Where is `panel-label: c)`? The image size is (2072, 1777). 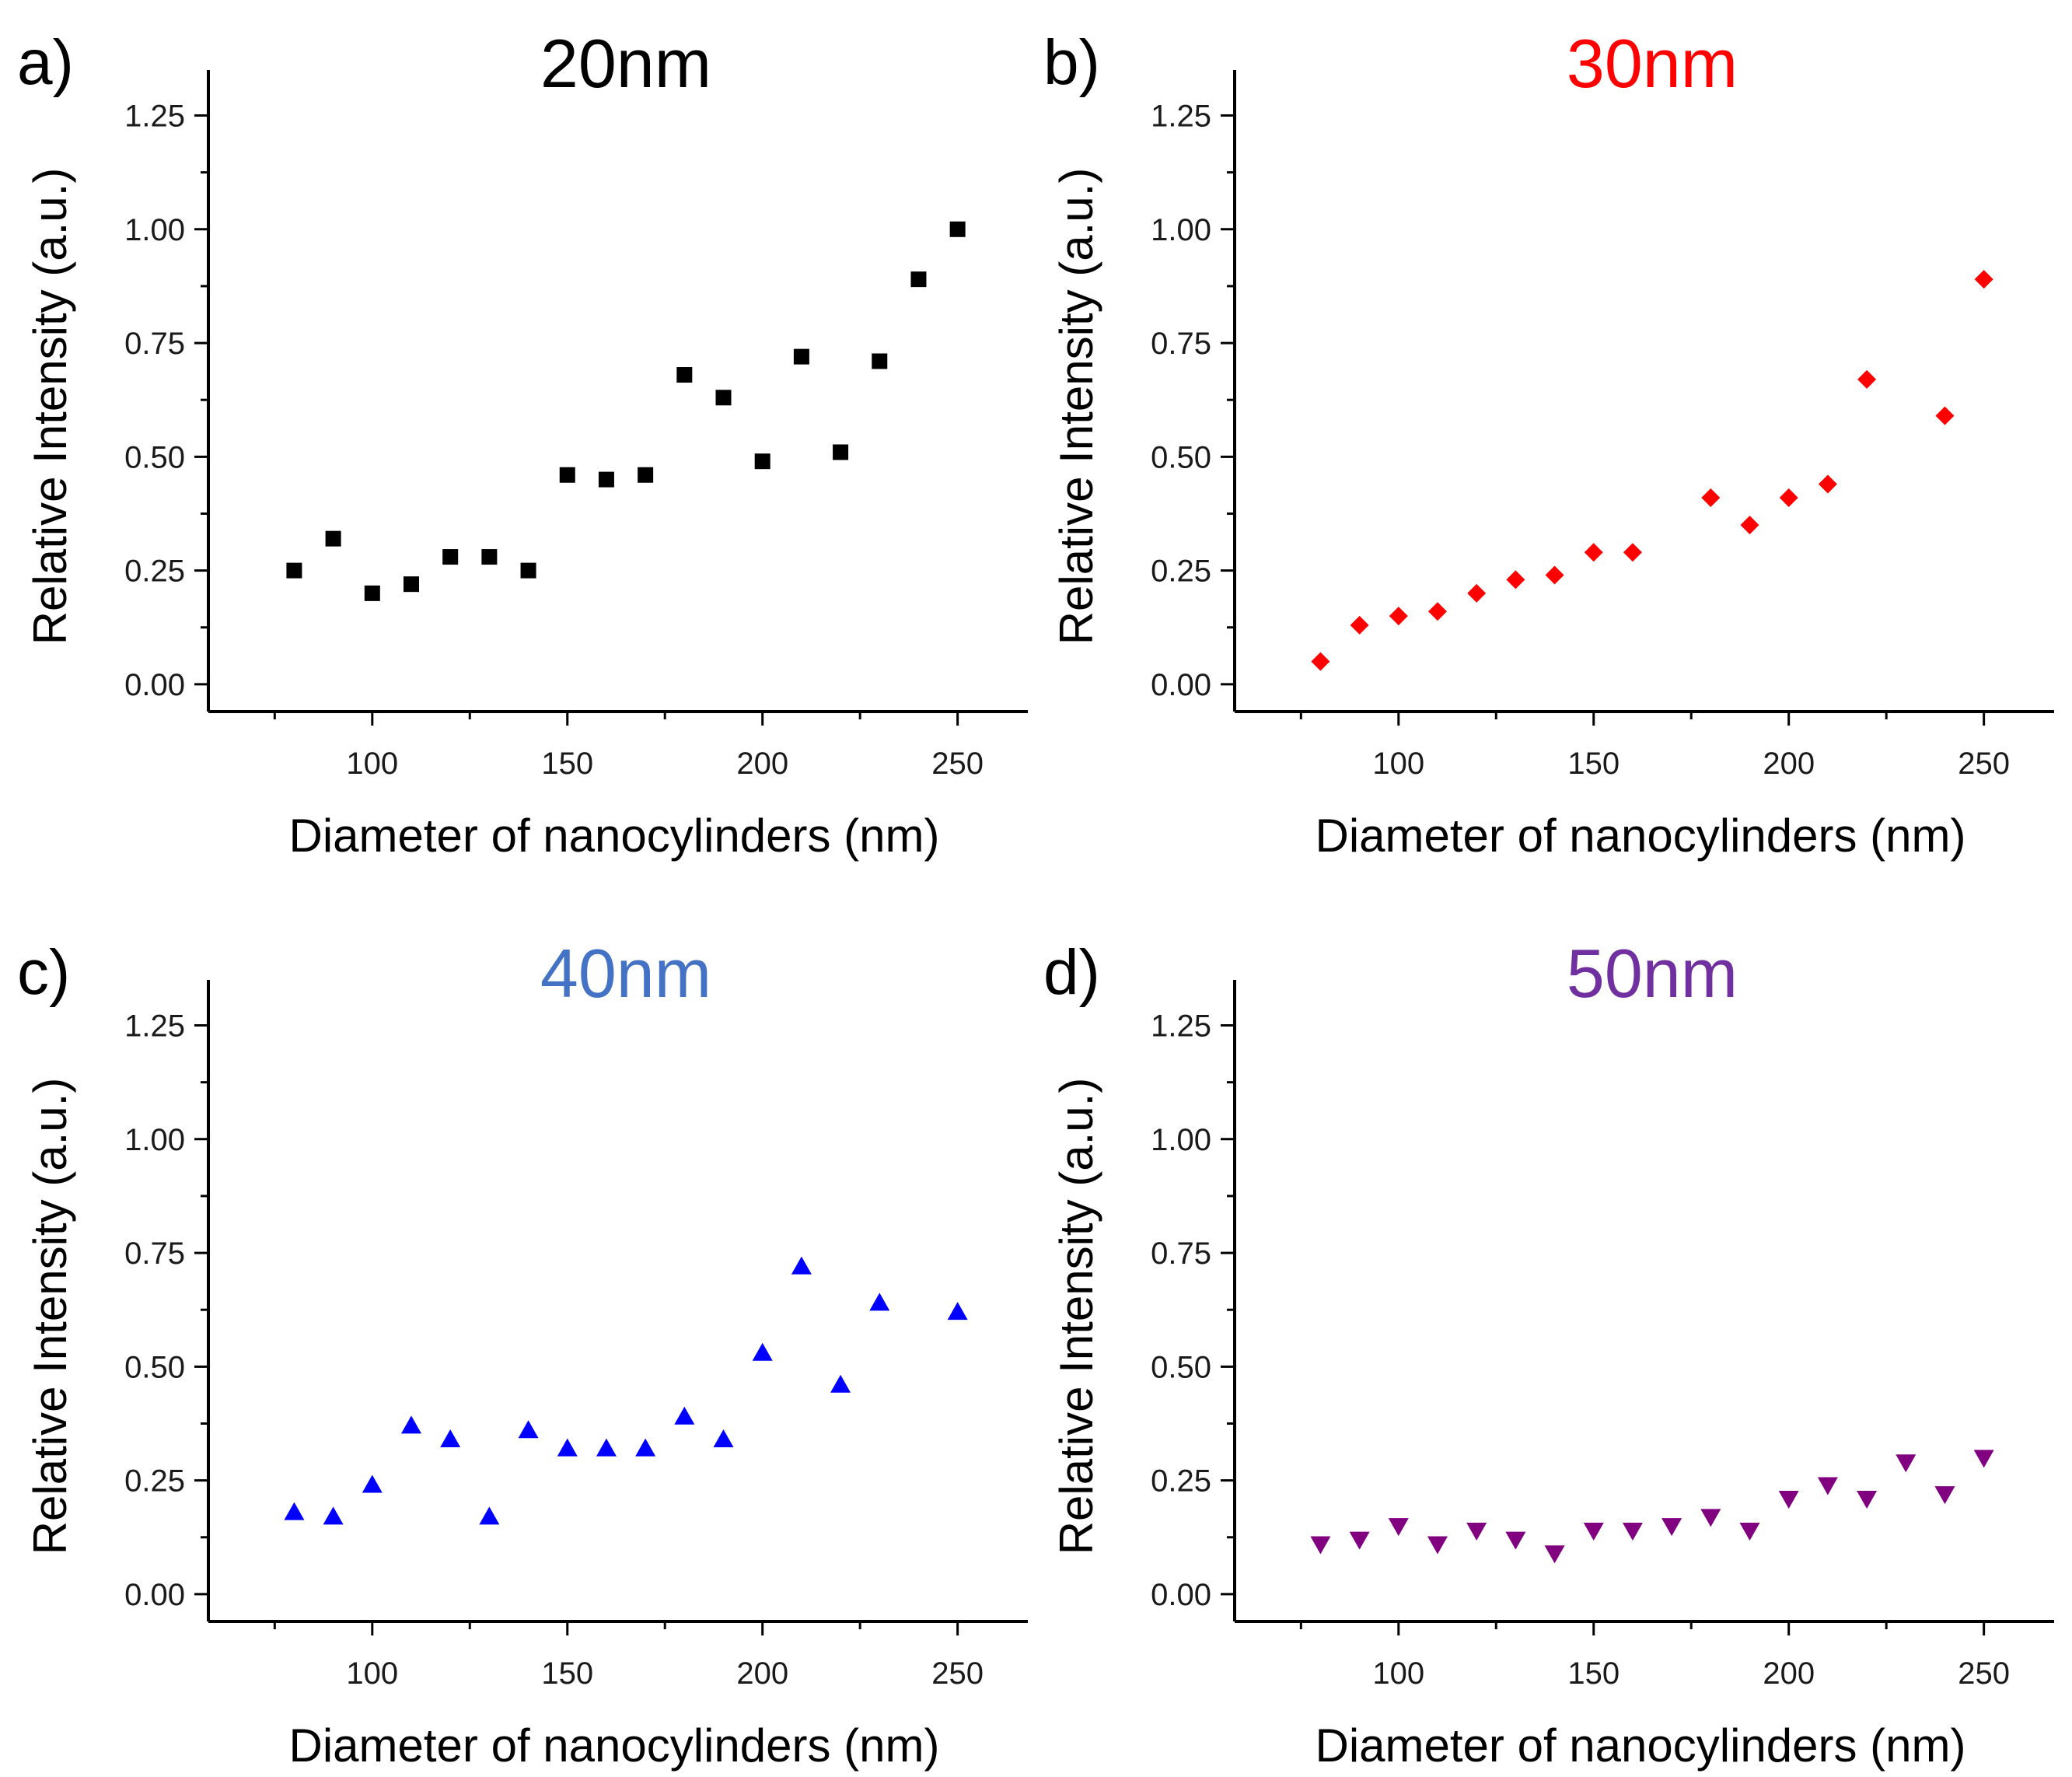
panel-label: c) is located at coordinates (43, 972).